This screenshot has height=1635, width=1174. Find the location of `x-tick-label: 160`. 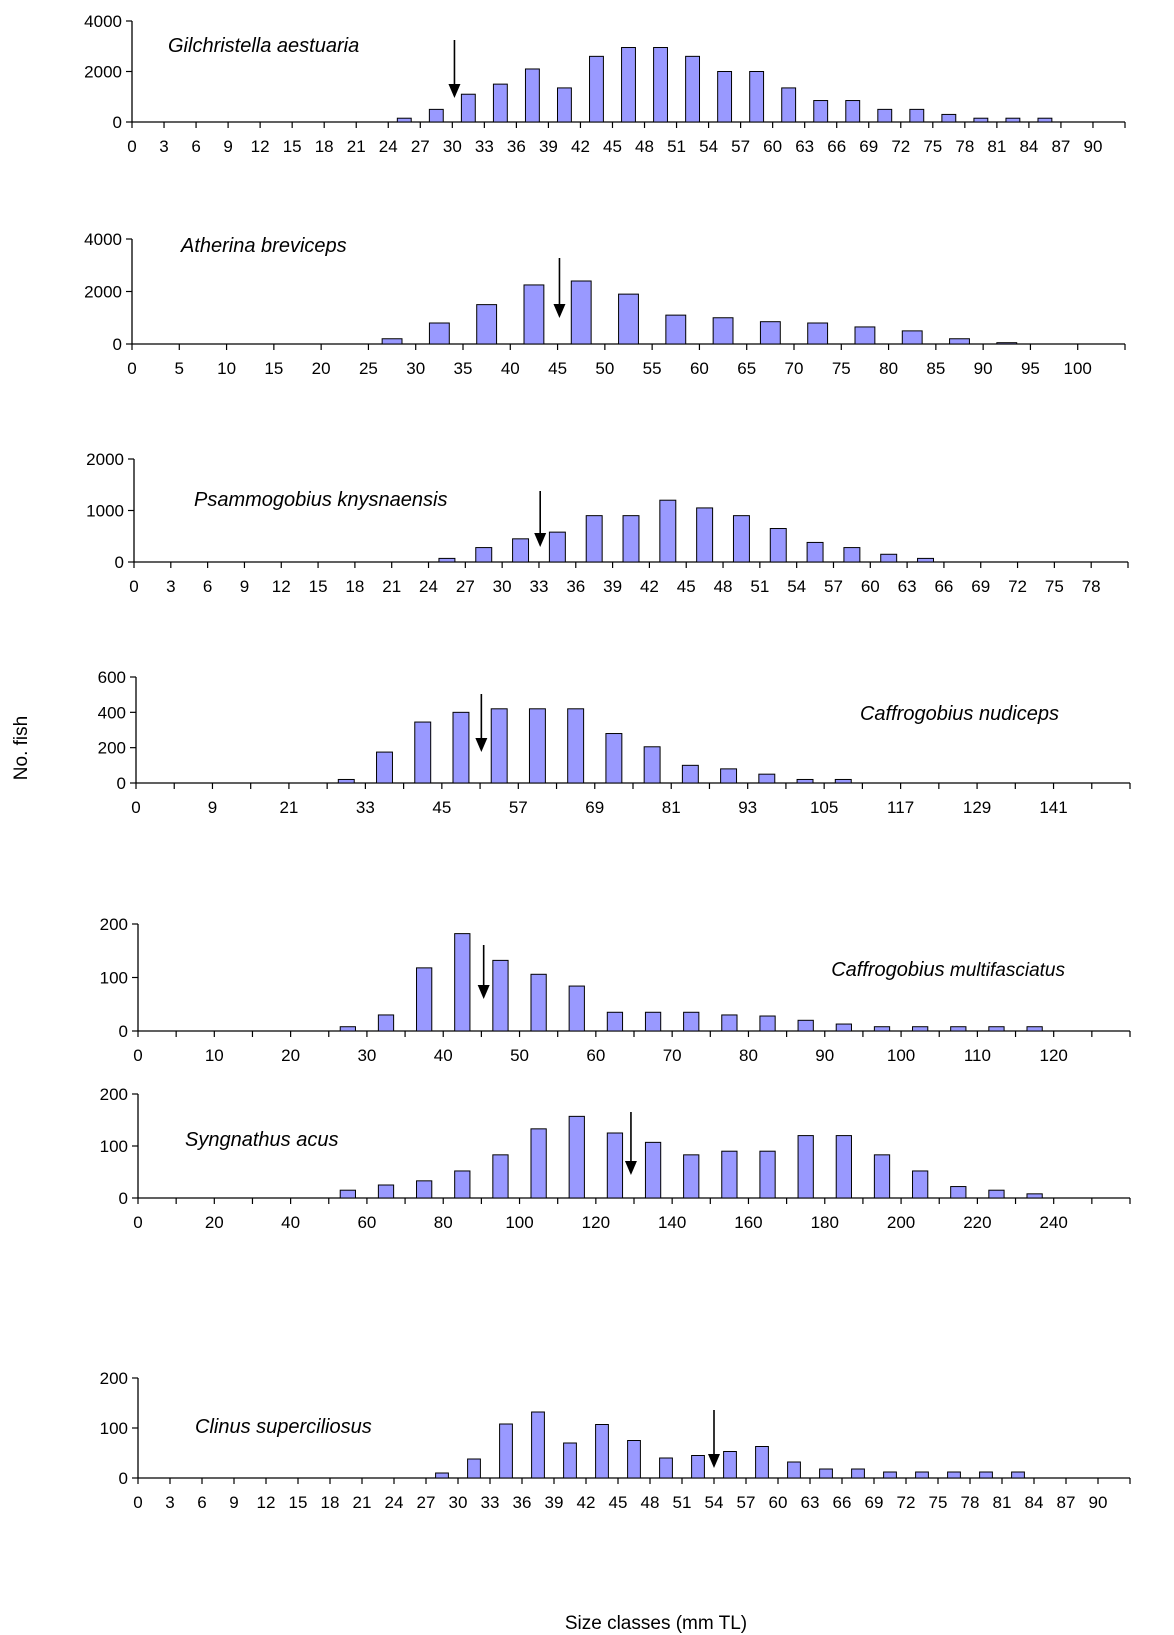

x-tick-label: 160 is located at coordinates (748, 1222).